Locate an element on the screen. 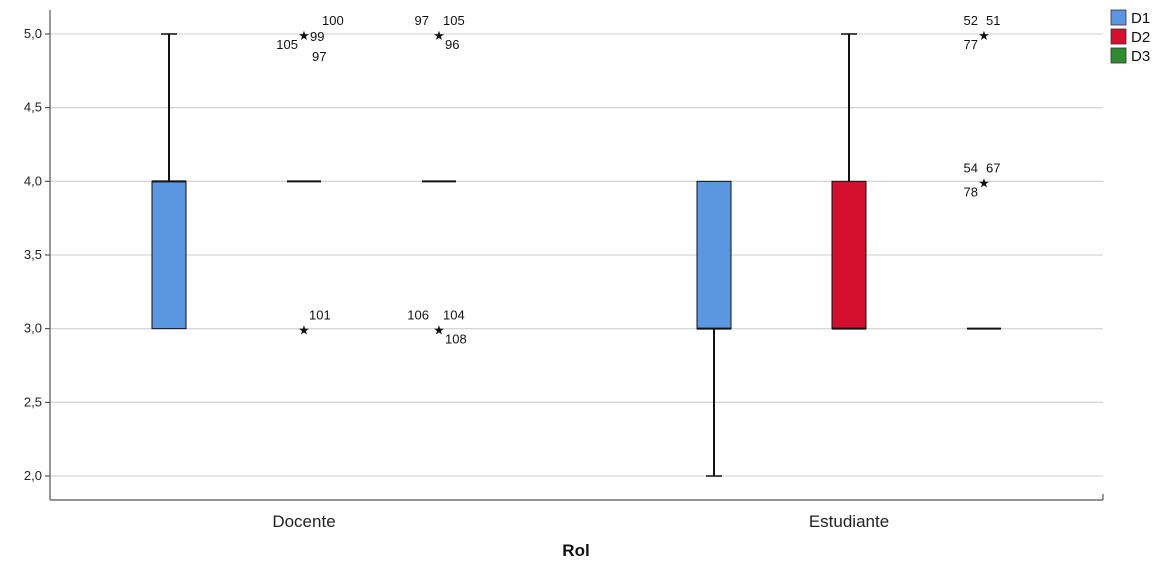  legend-label-d3: D3 is located at coordinates (1140, 56).